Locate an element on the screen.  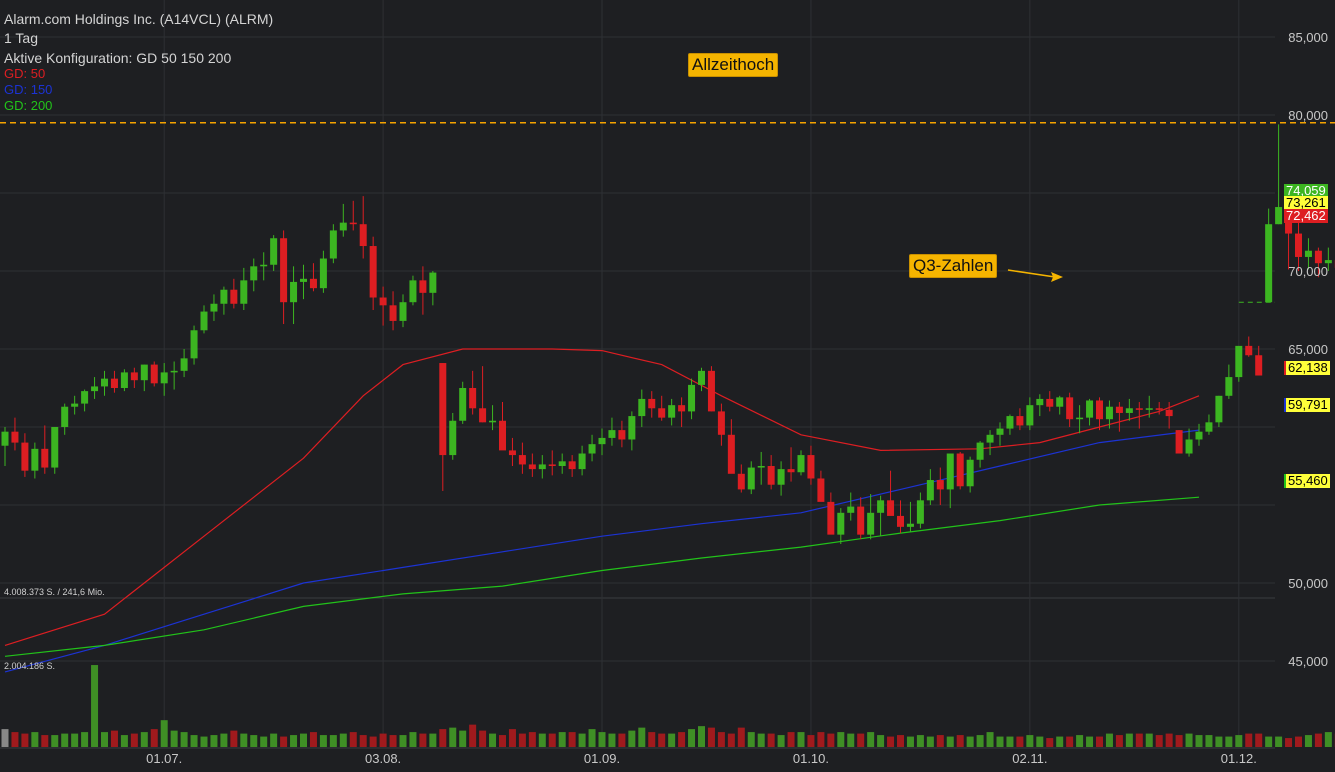
config-label: Aktive Konfiguration: GD 50 150 200 is located at coordinates (118, 58).